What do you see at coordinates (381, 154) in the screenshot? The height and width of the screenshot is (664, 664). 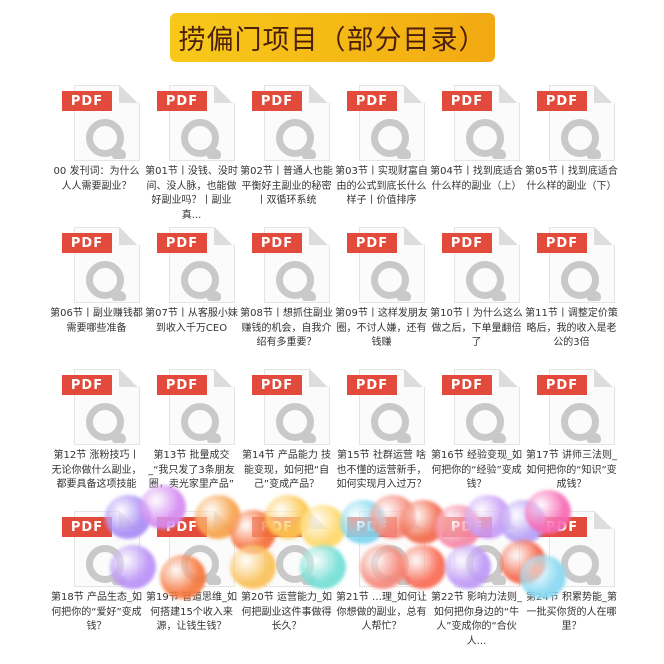 I see `pdf-file-item: PDF 第03节丨实现财富自由的公式到底长什么样子丨价值排序` at bounding box center [381, 154].